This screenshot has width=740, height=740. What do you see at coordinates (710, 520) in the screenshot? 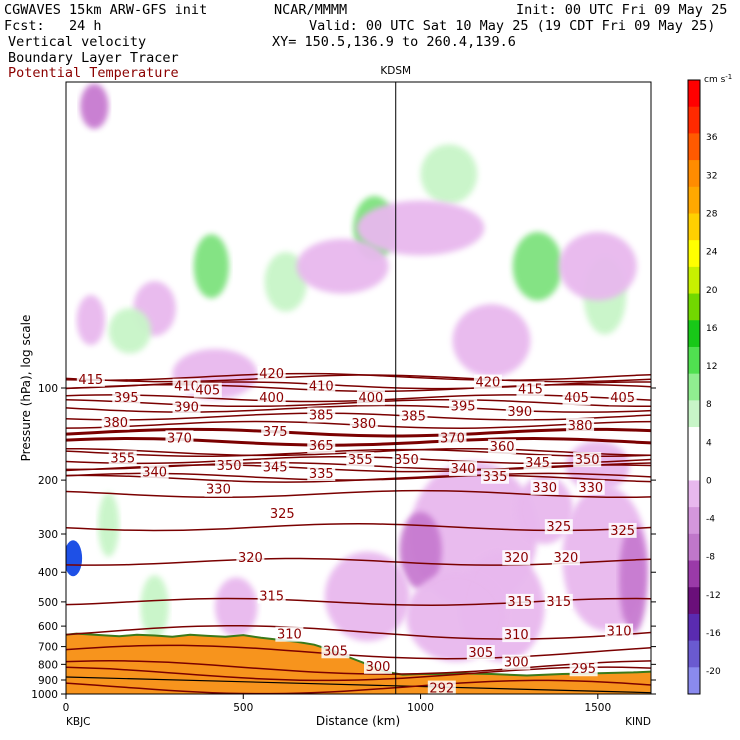
I see `colorbar-label: -4` at bounding box center [710, 520].